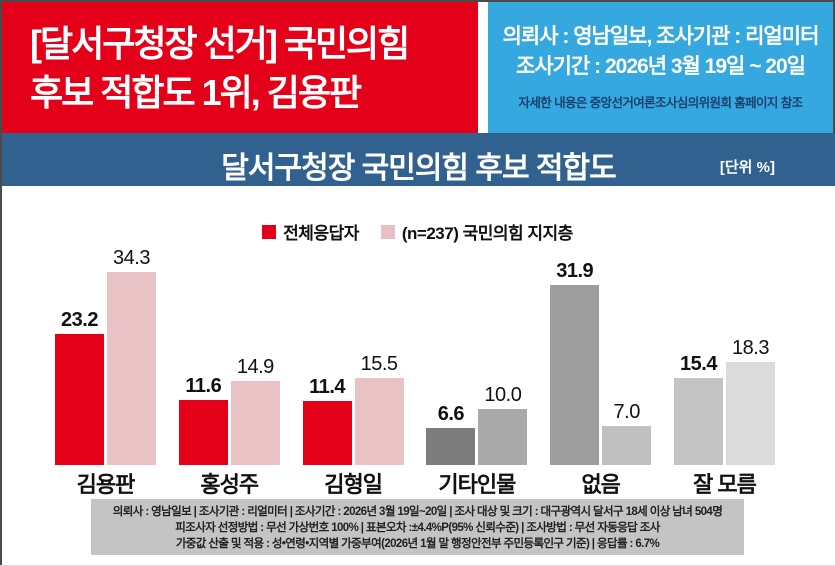  I want to click on bar-wrap: 18.3, so click(750, 352).